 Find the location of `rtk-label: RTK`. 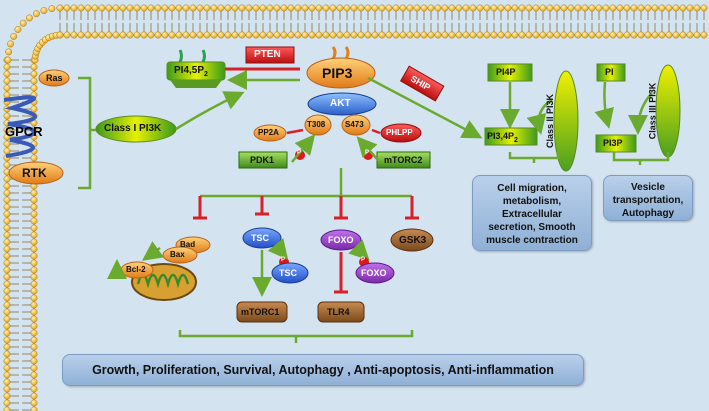

rtk-label: RTK is located at coordinates (34, 173).